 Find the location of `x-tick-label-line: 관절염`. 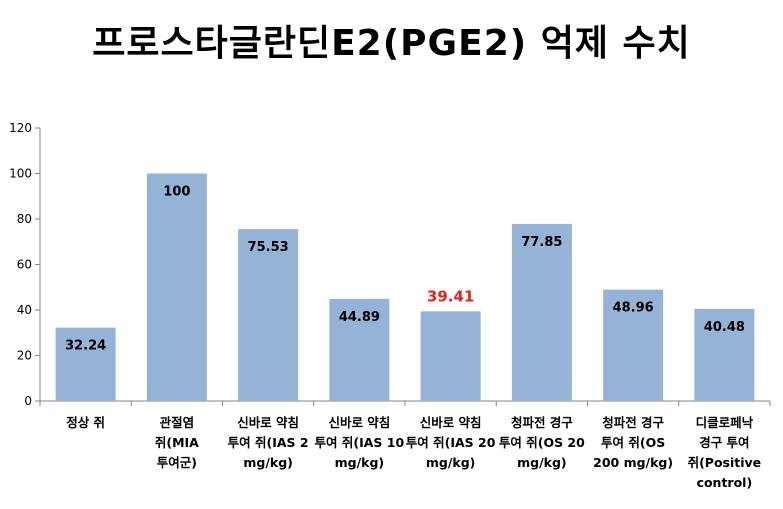

x-tick-label-line: 관절염 is located at coordinates (177, 422).